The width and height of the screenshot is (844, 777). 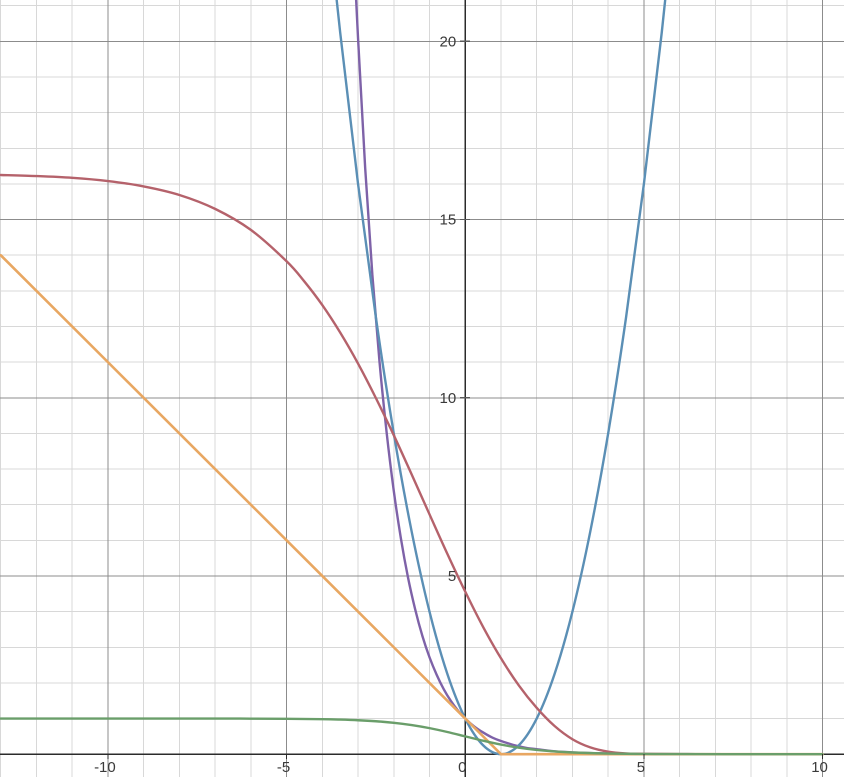 I want to click on y-tick-label: 15, so click(x=448, y=220).